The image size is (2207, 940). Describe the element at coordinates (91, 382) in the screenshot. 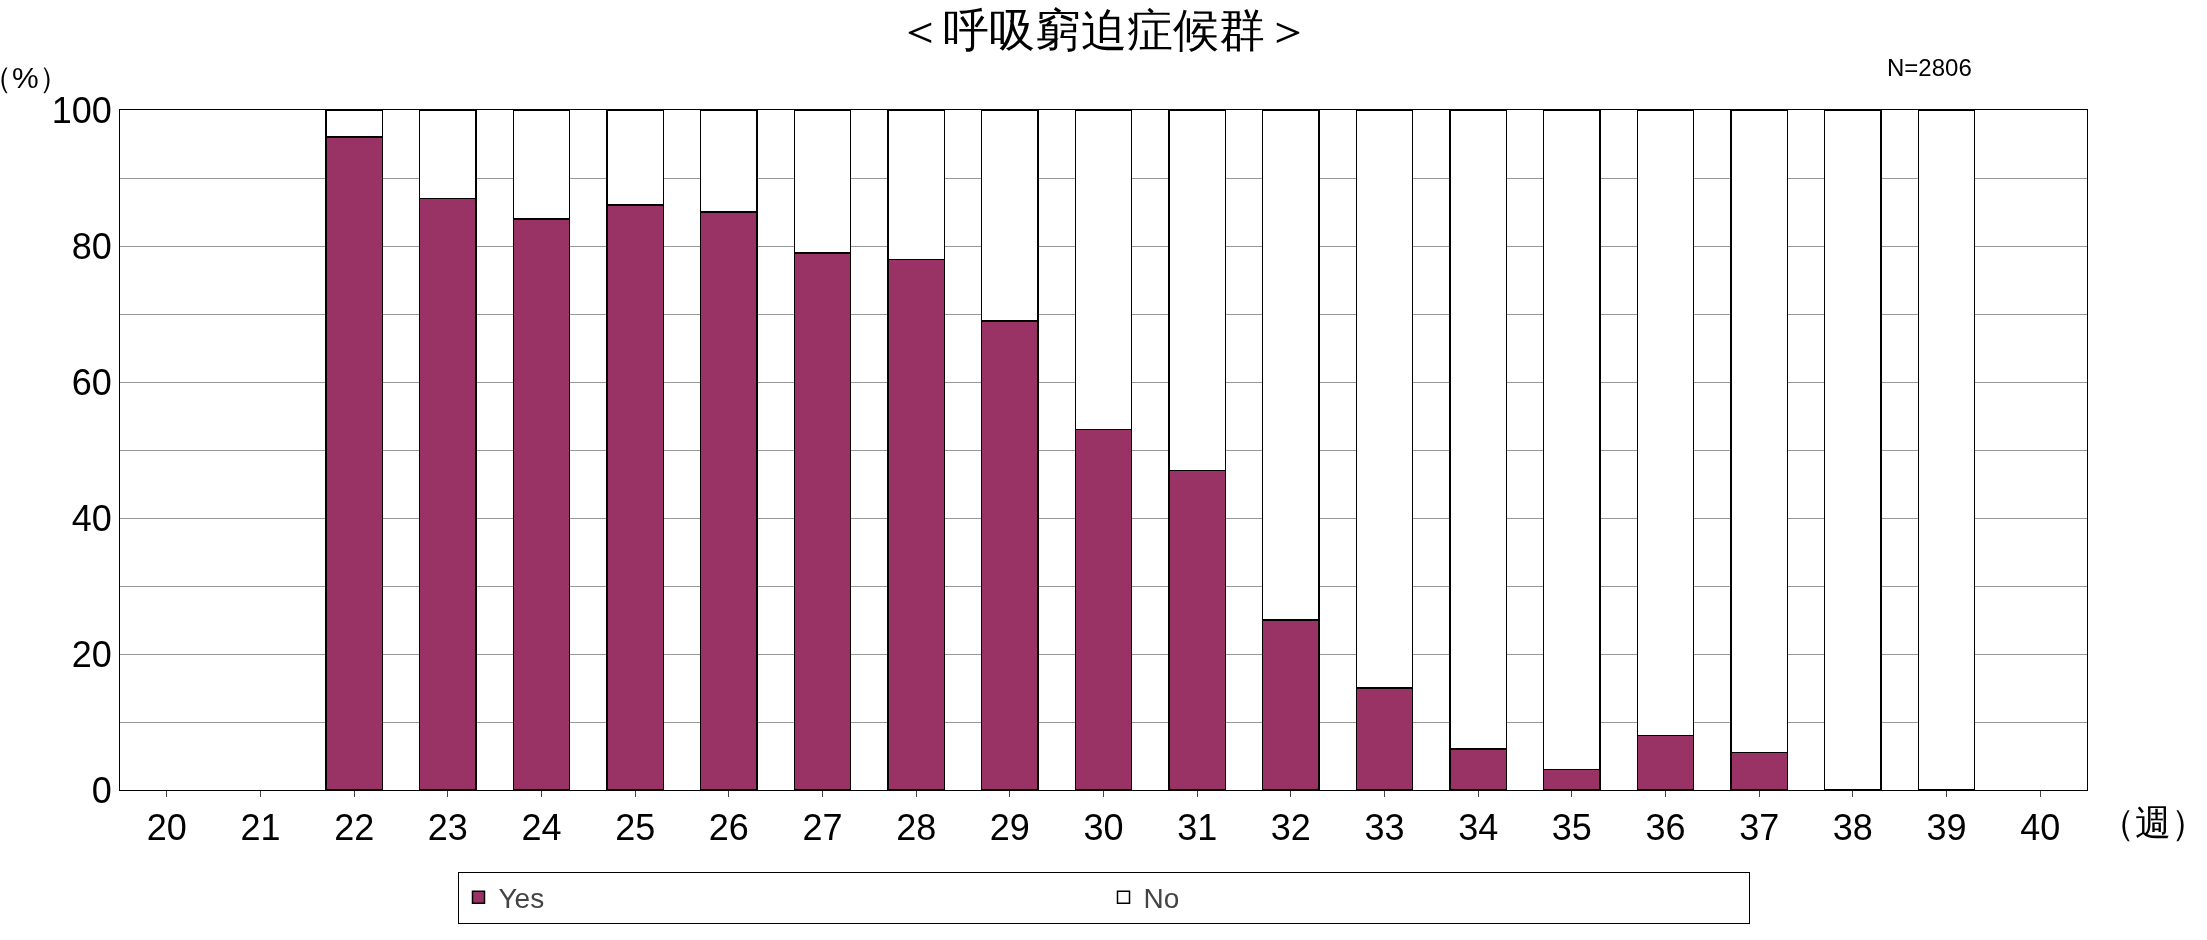

I see `y-tick-label: 60` at that location.